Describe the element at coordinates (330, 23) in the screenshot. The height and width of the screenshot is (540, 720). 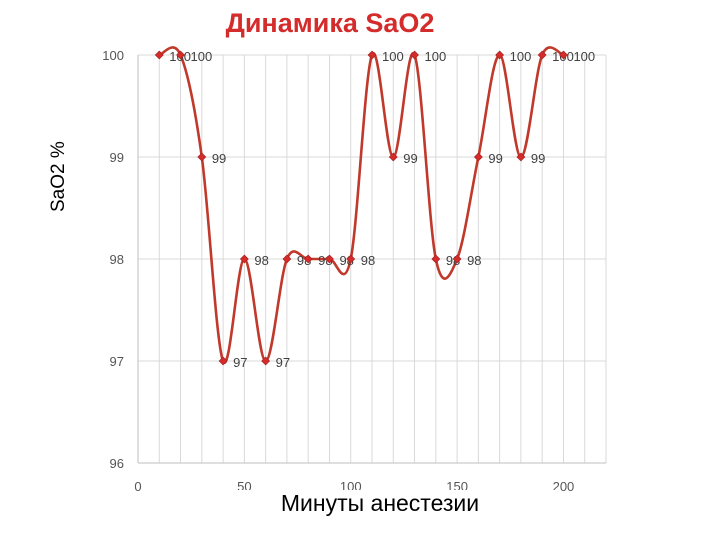
I see `chart-title: Динамика SaO2` at that location.